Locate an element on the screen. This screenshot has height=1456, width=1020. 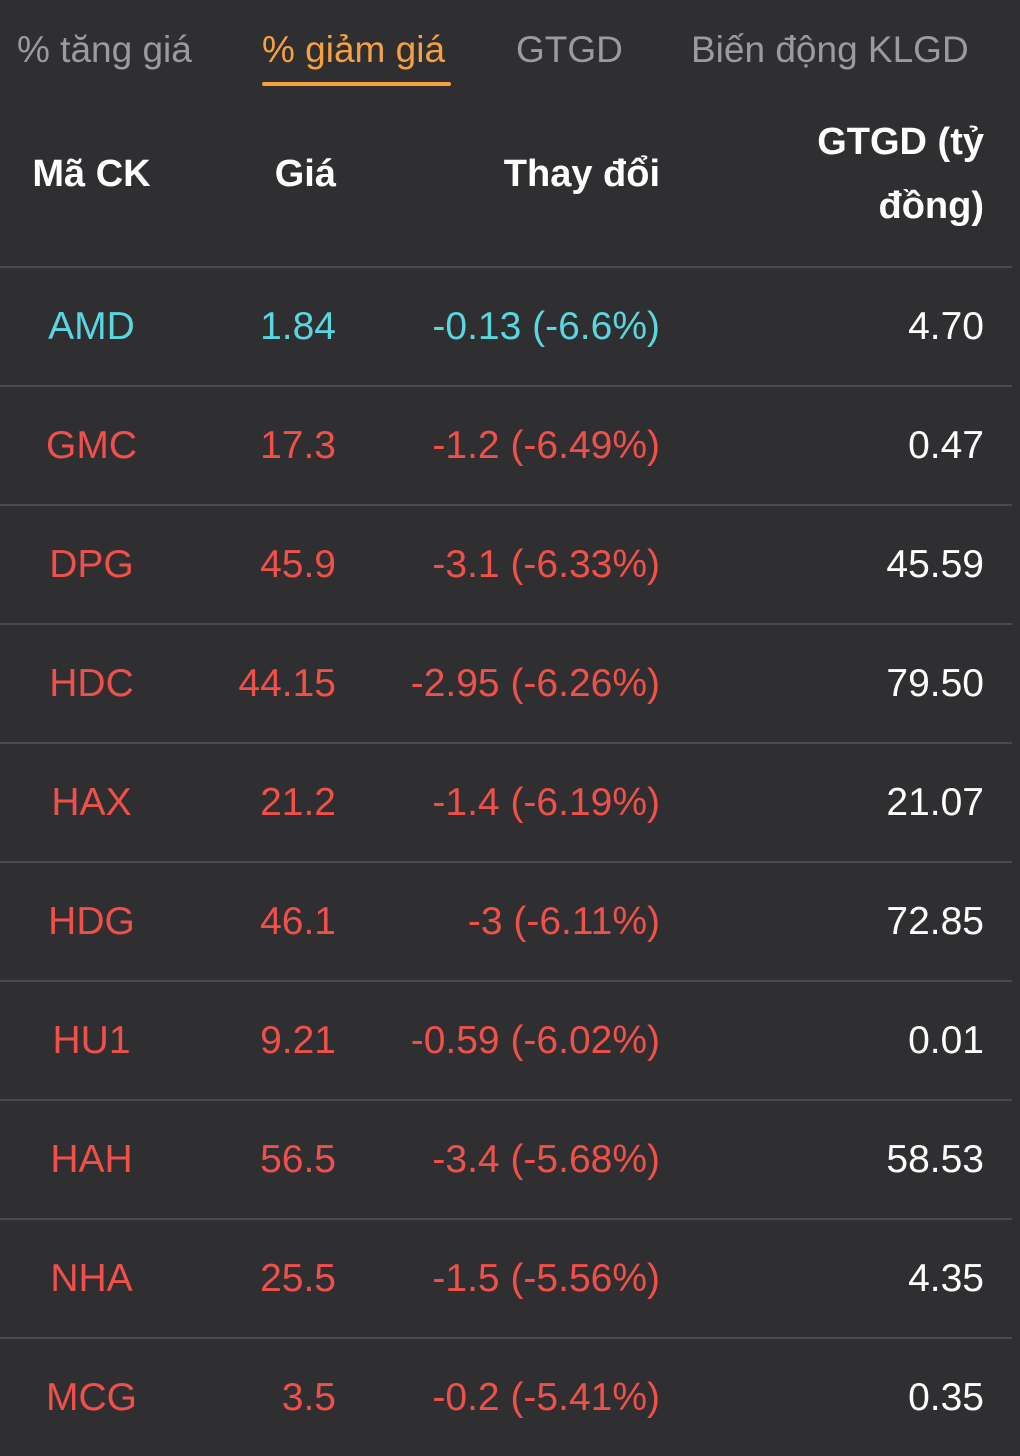
stock-trading-value: 79.50 is located at coordinates (935, 683).